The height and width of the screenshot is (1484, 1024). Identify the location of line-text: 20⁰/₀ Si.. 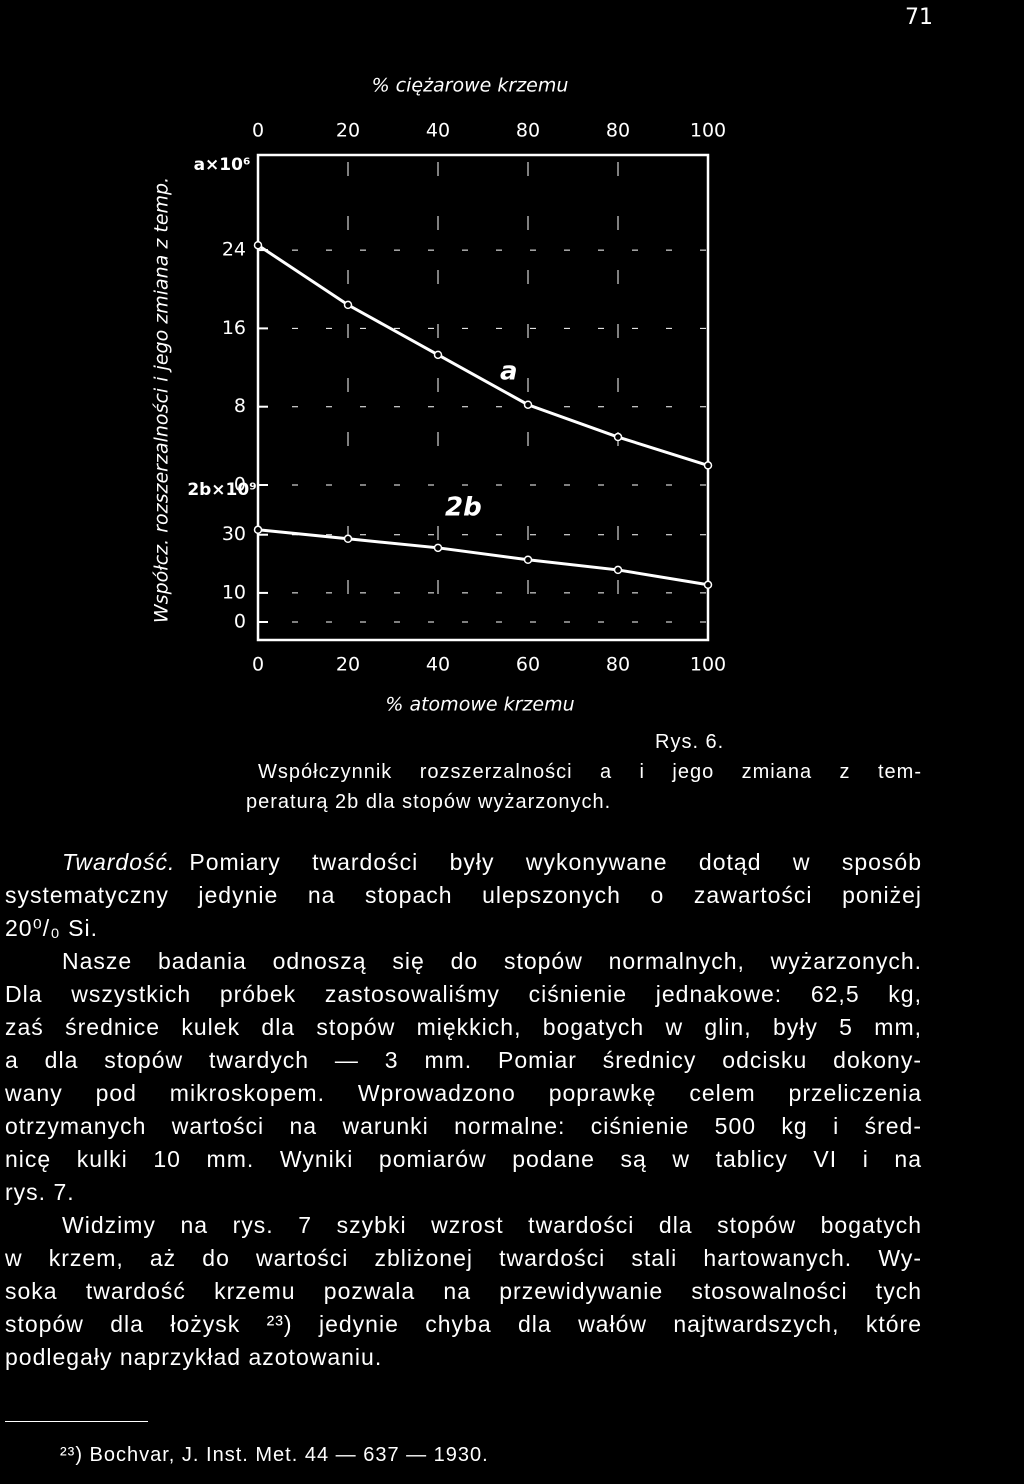
(51, 928).